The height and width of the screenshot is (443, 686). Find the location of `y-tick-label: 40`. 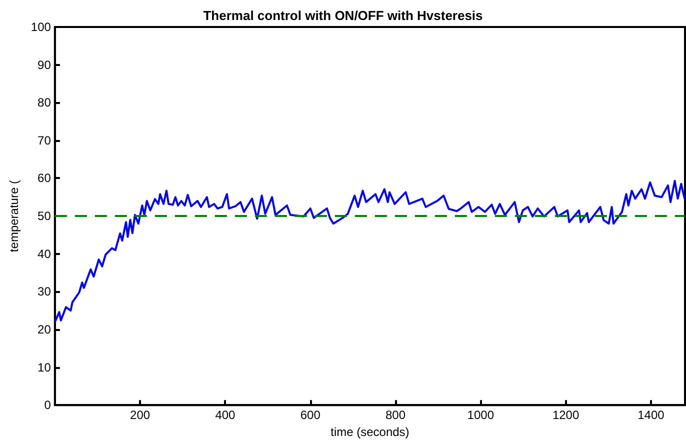

y-tick-label: 40 is located at coordinates (45, 253).